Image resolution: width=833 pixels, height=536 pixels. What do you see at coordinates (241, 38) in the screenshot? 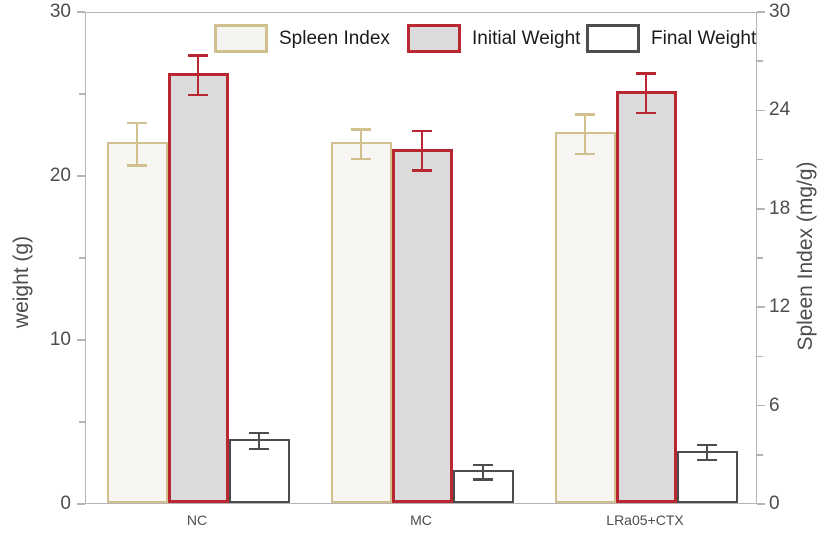
I see `legend-swatch-spleen-index` at bounding box center [241, 38].